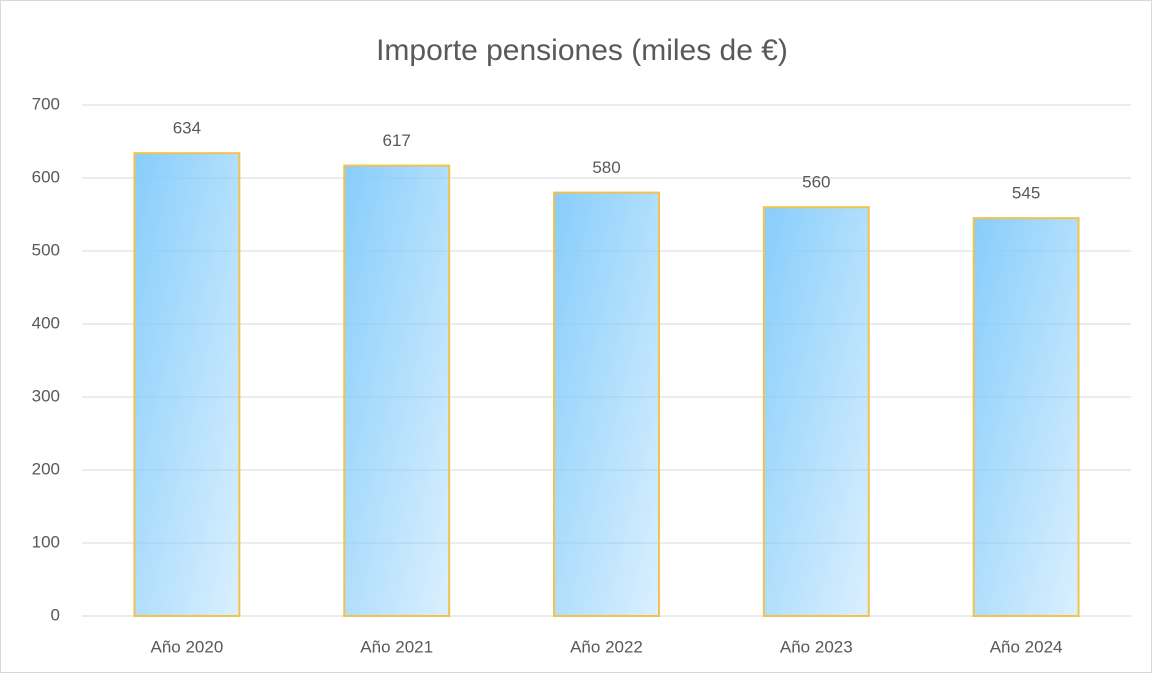  What do you see at coordinates (606, 167) in the screenshot?
I see `data-label: 580` at bounding box center [606, 167].